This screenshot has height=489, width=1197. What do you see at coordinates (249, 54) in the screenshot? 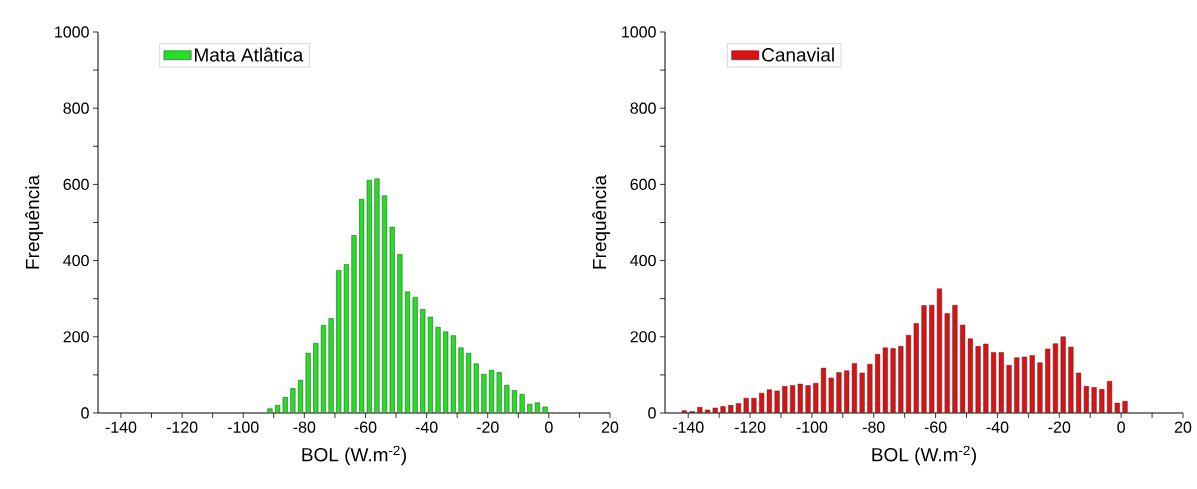
I see `legend-label: Mata Atlâtica` at bounding box center [249, 54].